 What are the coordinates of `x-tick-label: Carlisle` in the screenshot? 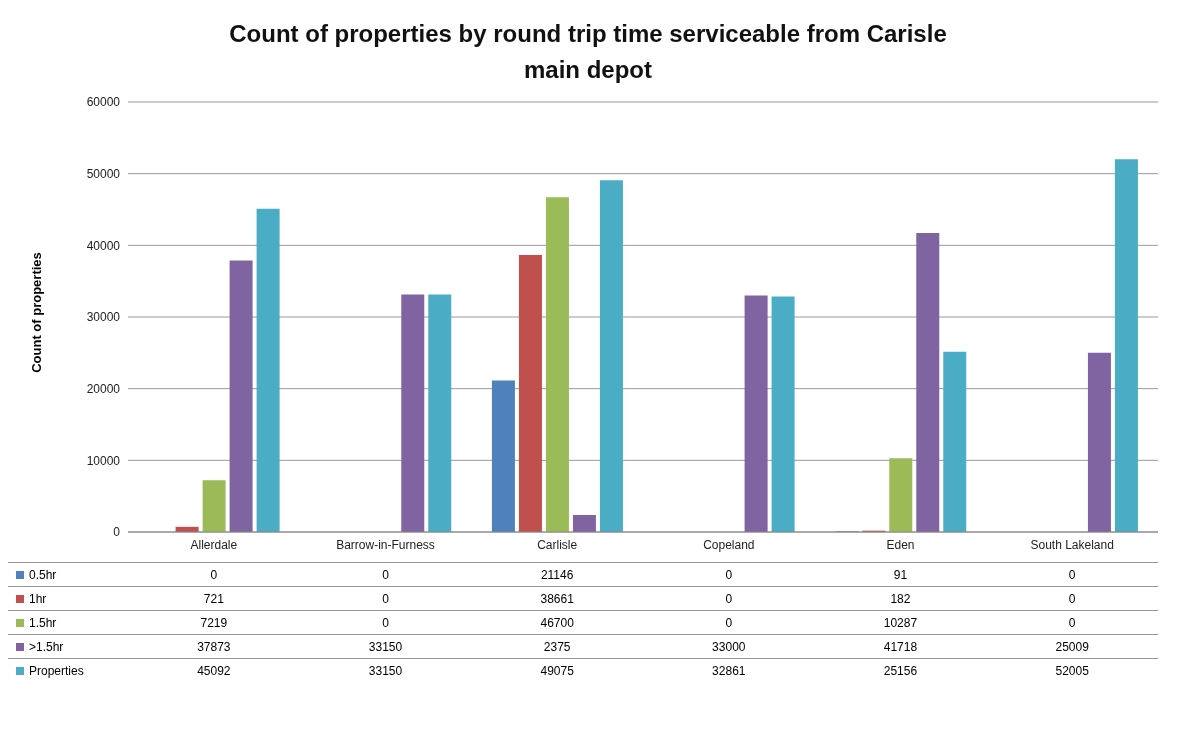 It's located at (557, 544).